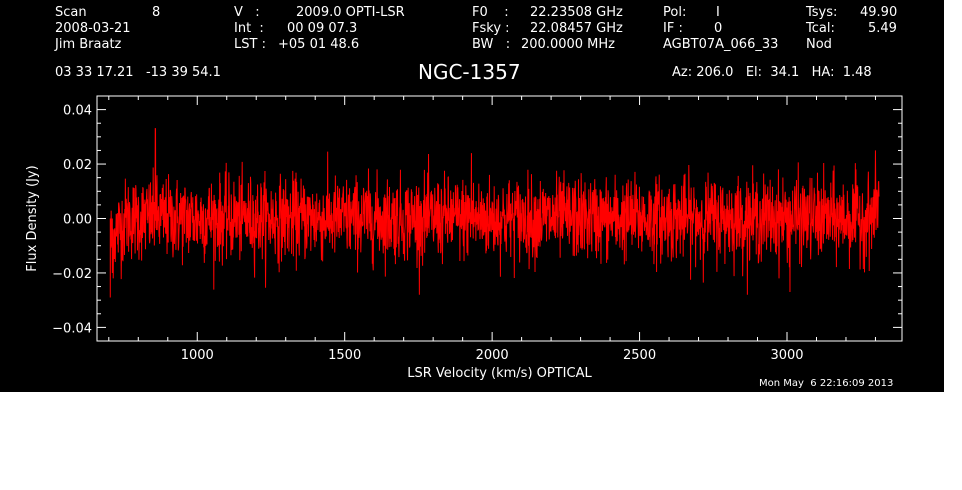  I want to click on source-title: NGC-1357, so click(469, 72).